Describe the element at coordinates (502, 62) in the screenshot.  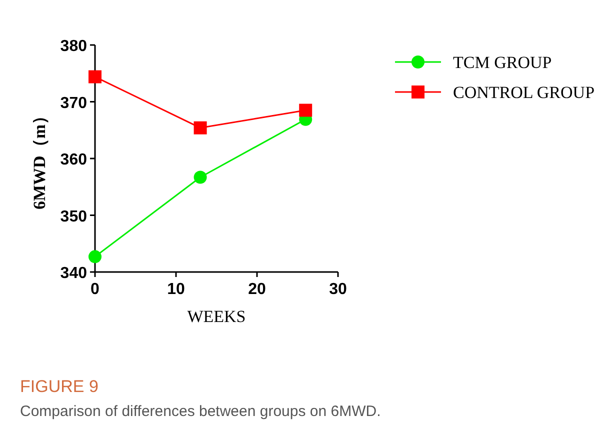
I see `legend-label: TCM GROUP` at that location.